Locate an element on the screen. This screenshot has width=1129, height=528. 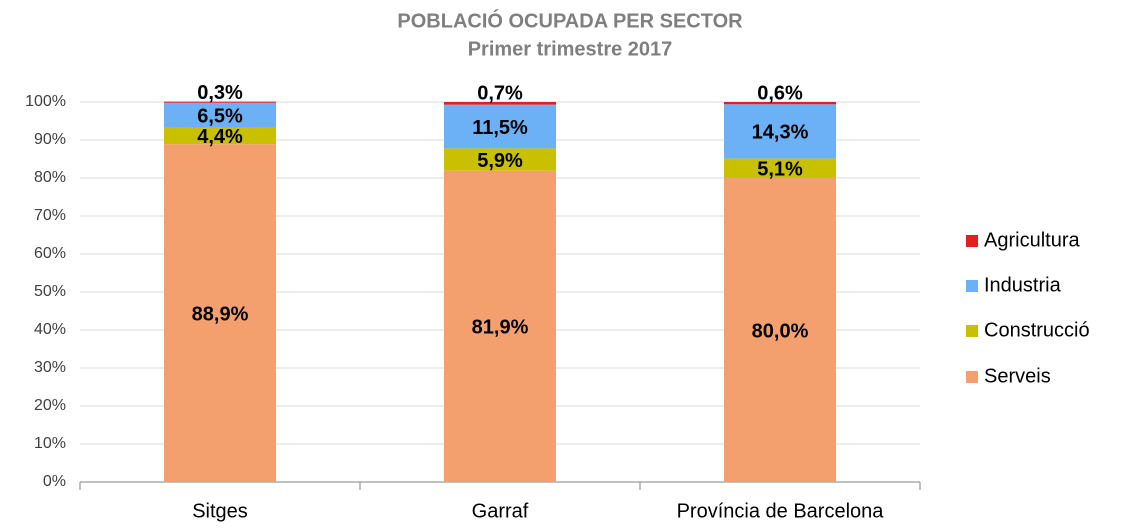
y-tick-label: 10% is located at coordinates (50, 443).